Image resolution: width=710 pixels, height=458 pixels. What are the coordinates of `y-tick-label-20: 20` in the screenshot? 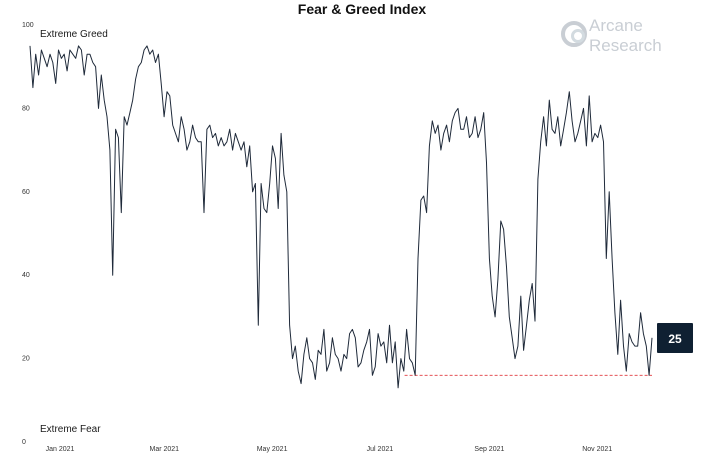 It's located at (26, 359).